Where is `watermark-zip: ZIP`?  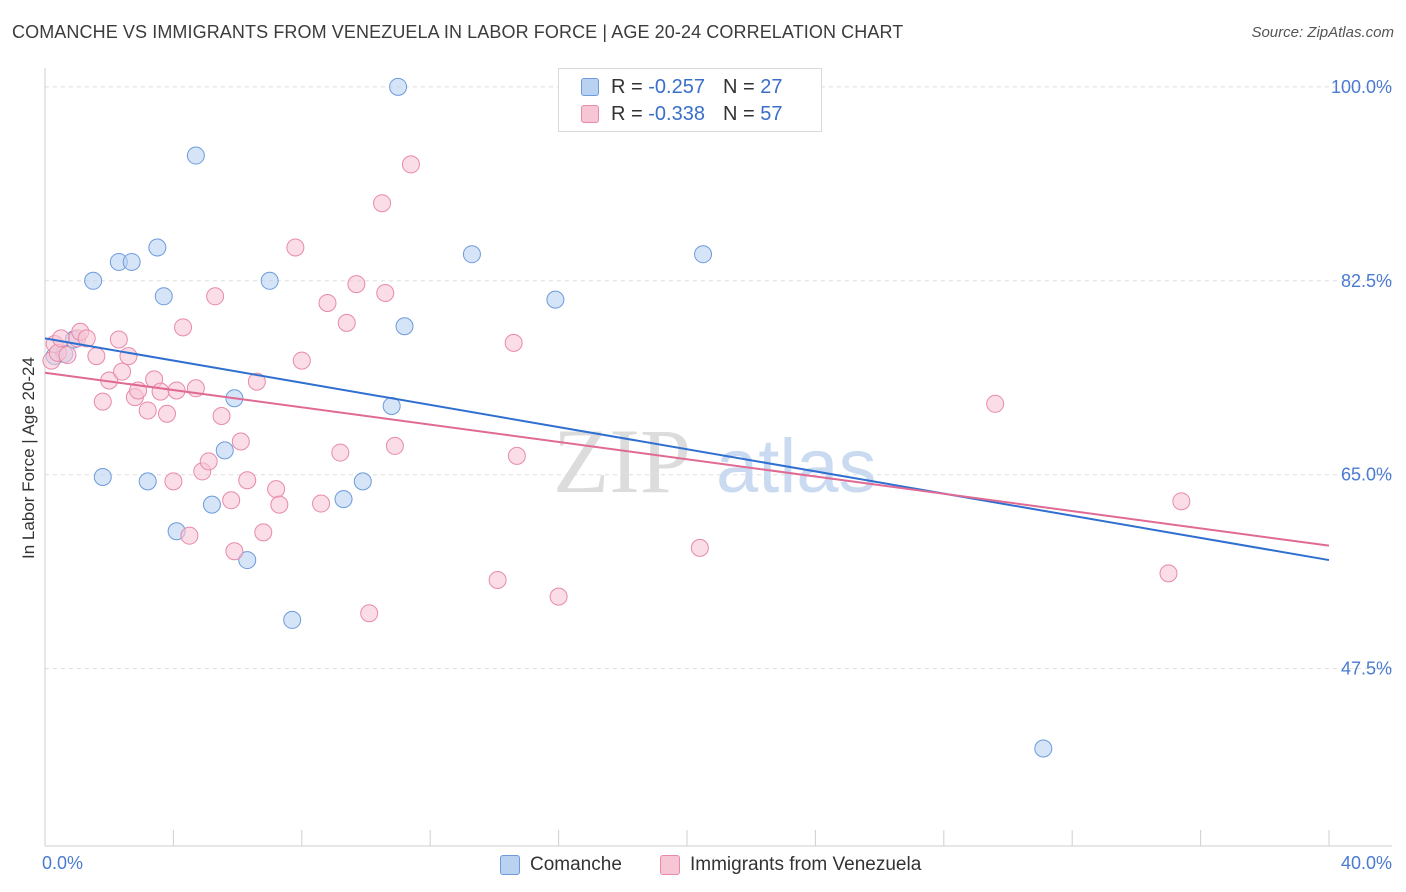
watermark-zip: ZIP is located at coordinates (622, 461).